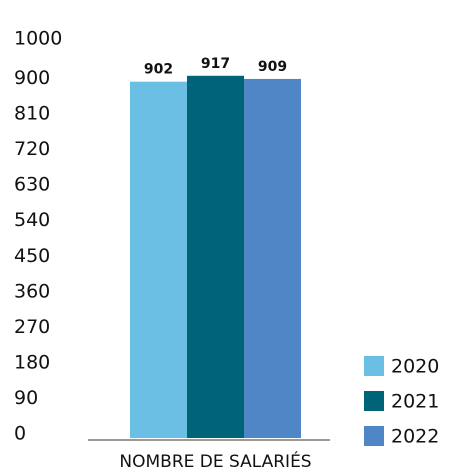  Describe the element at coordinates (32, 362) in the screenshot. I see `y-tick-label: 180` at that location.